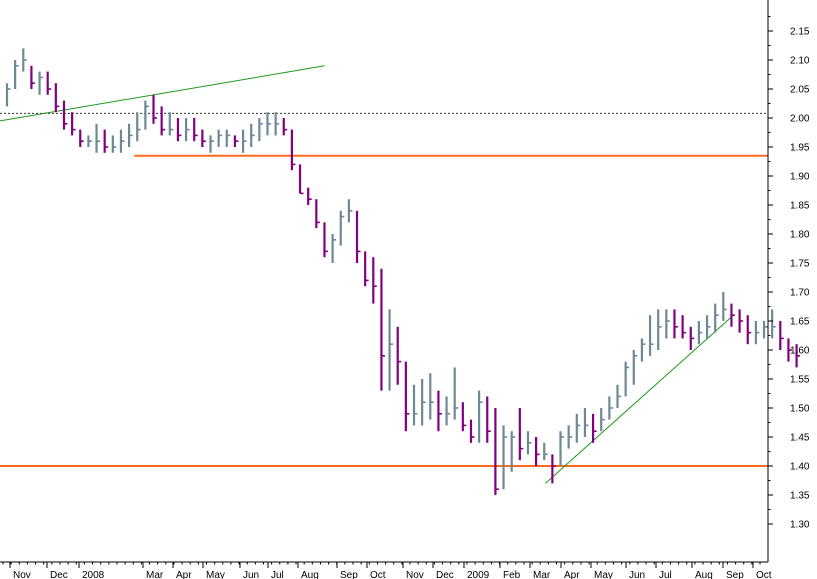  What do you see at coordinates (800, 32) in the screenshot?
I see `y-tick-label: 2.15` at bounding box center [800, 32].